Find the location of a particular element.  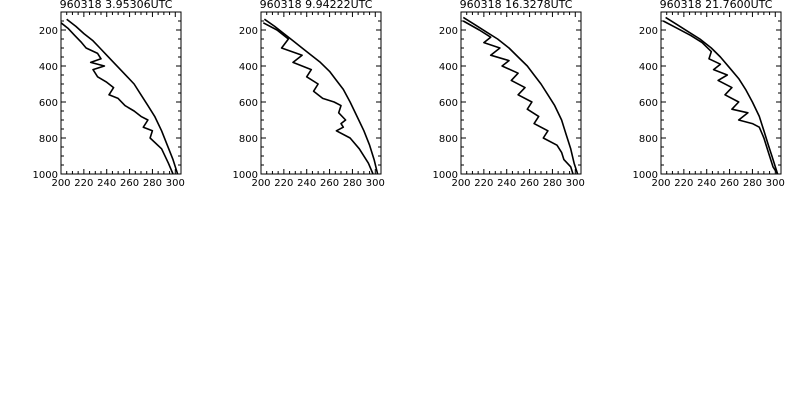

panel-title: 960318 21.7600UTC is located at coordinates (716, 5).